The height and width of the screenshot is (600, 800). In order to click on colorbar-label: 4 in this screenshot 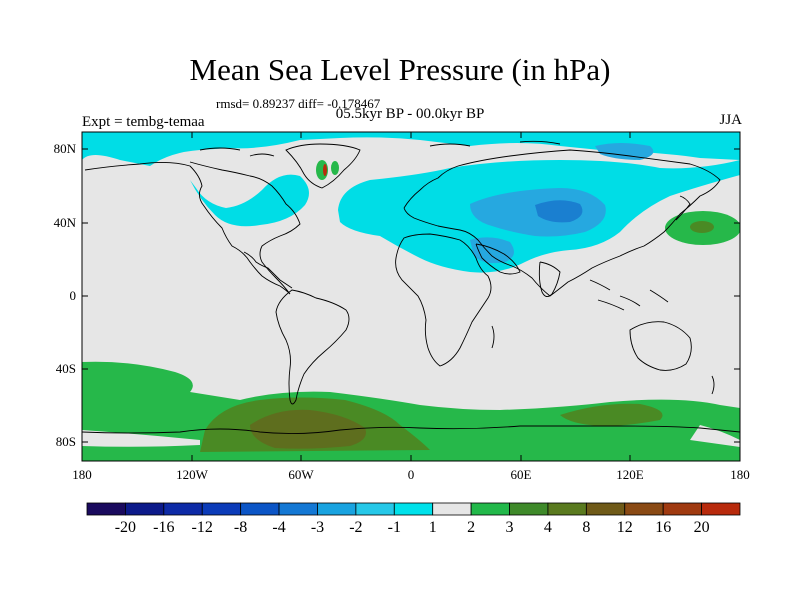, I will do `click(547, 527)`.